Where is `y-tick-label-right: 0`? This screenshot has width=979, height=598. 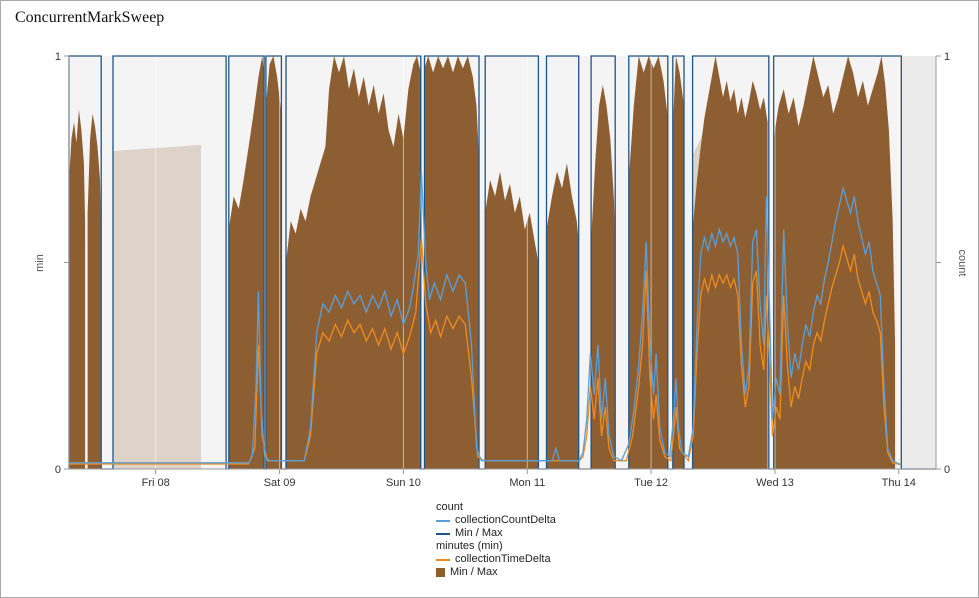 y-tick-label-right: 0 is located at coordinates (947, 470).